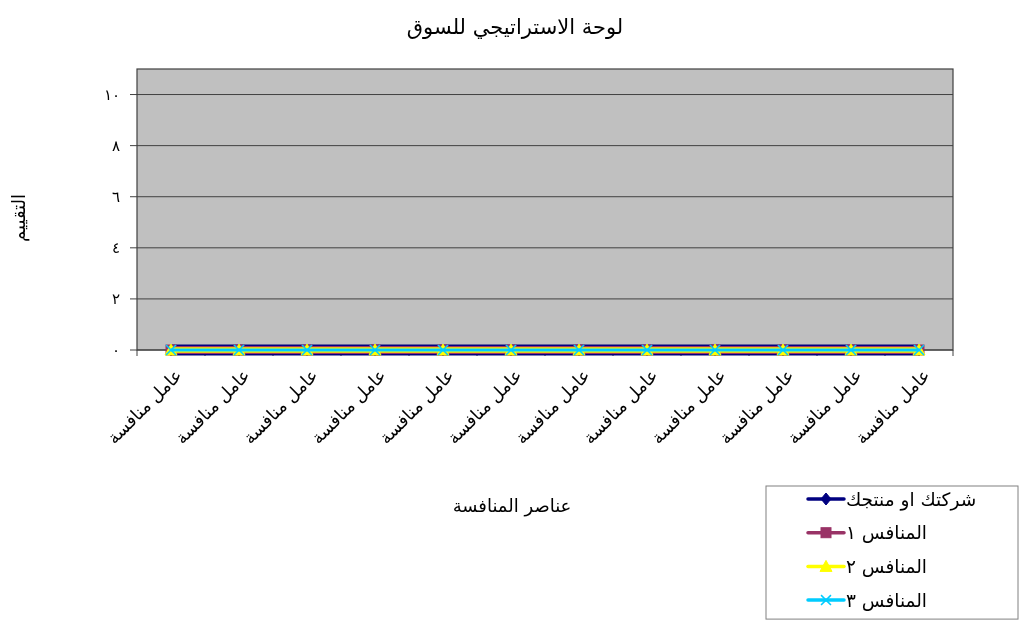  I want to click on x-axis-title: عناصر المنافسة, so click(512, 505).